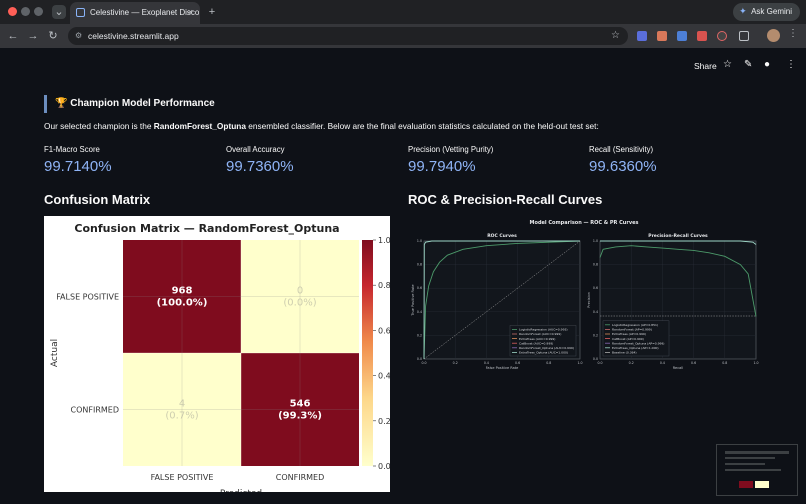  I want to click on browser-toolbar: ← → ↻ ⚙ celestivine.streamlit.app ☆ ⋮, so click(403, 36).